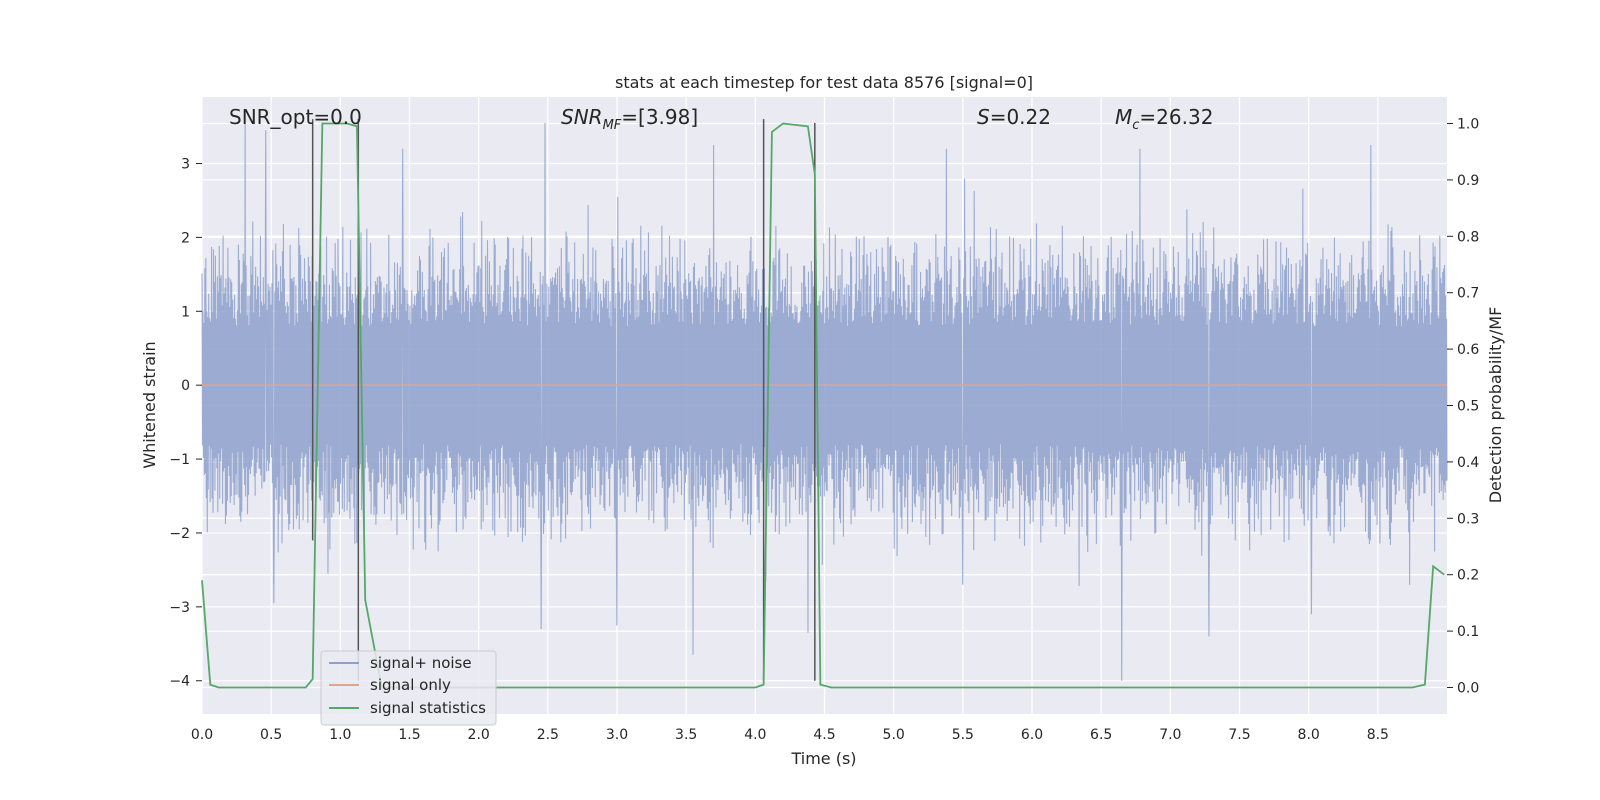  I want to click on legend-label-signal: signal only, so click(410, 685).